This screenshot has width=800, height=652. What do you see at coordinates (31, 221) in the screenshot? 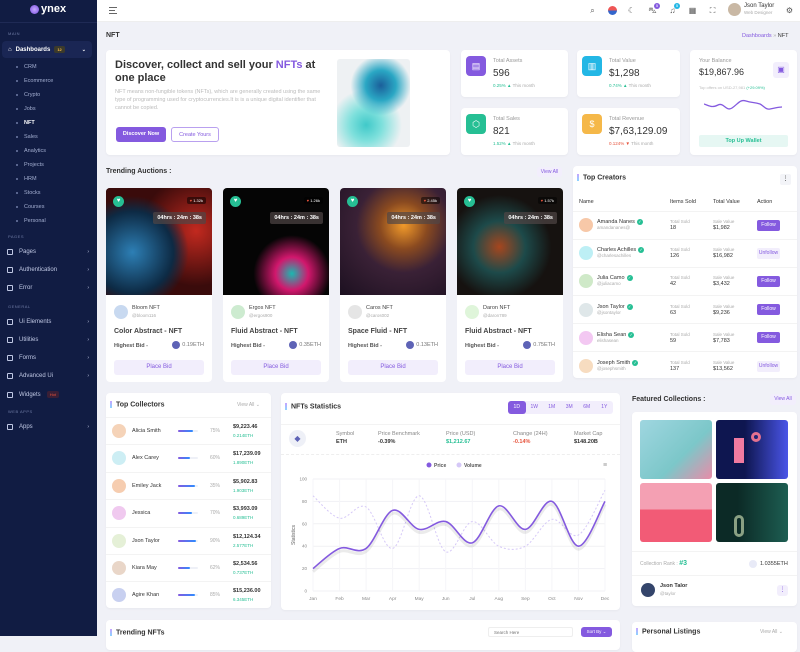
I see `sidebar-item-personal: Personal` at bounding box center [31, 221].